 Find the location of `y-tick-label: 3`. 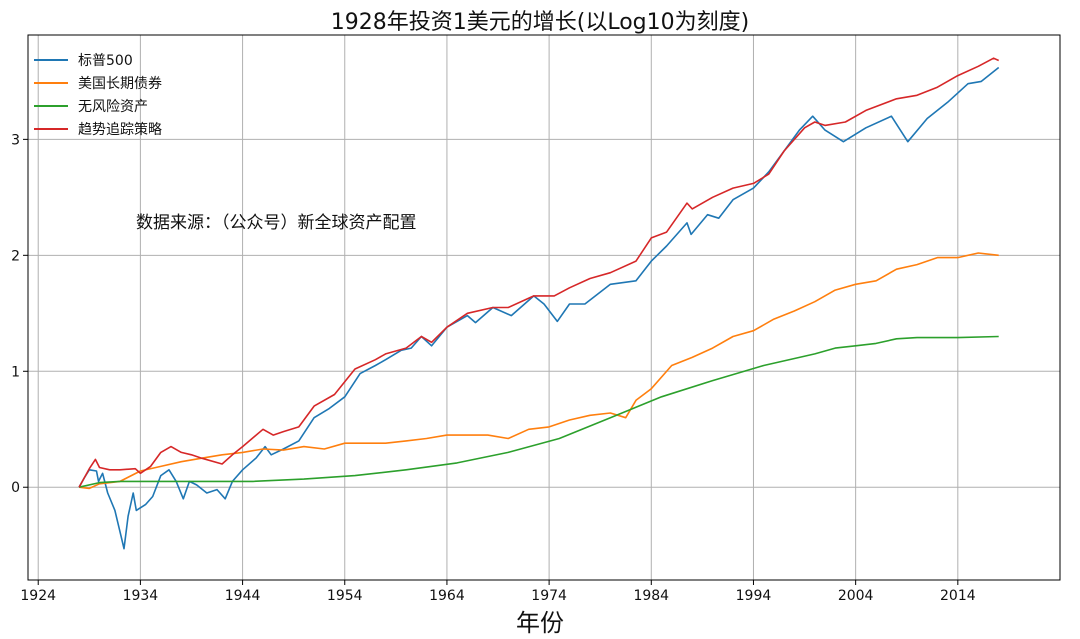

y-tick-label: 3 is located at coordinates (15, 140).